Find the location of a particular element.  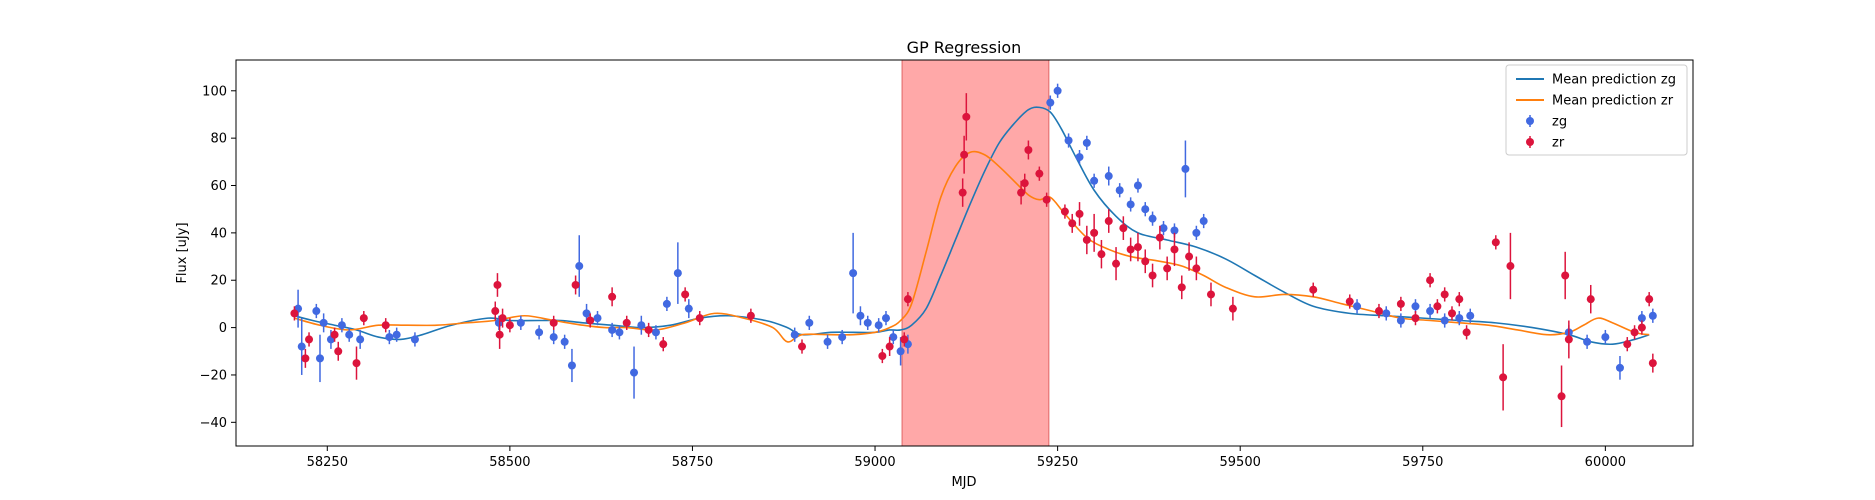

y-tick-label: 100 is located at coordinates (214, 91).